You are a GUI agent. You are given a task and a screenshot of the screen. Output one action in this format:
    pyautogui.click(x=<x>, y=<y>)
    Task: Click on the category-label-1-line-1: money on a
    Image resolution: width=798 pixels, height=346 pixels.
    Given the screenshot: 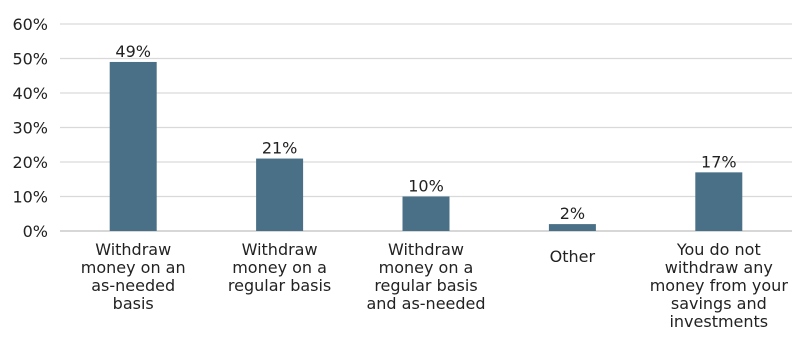 What is the action you would take?
    pyautogui.click(x=279, y=267)
    